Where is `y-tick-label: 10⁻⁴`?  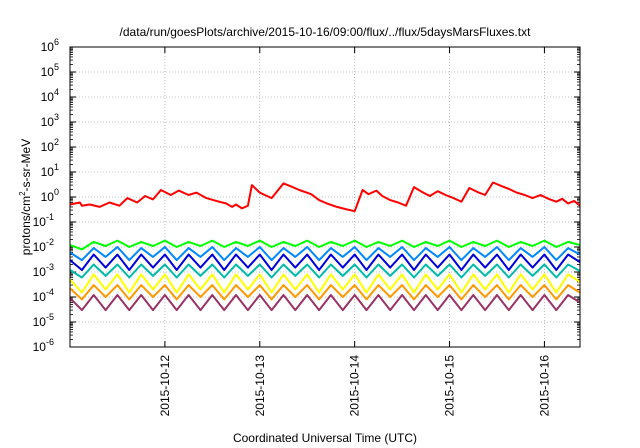 y-tick-label: 10⁻⁴ is located at coordinates (43, 295).